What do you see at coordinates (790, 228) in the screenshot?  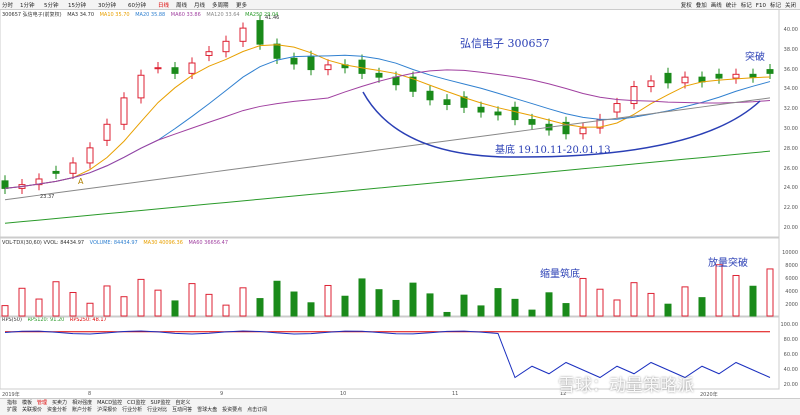 I see `price-level-10: 20.00` at bounding box center [790, 228].